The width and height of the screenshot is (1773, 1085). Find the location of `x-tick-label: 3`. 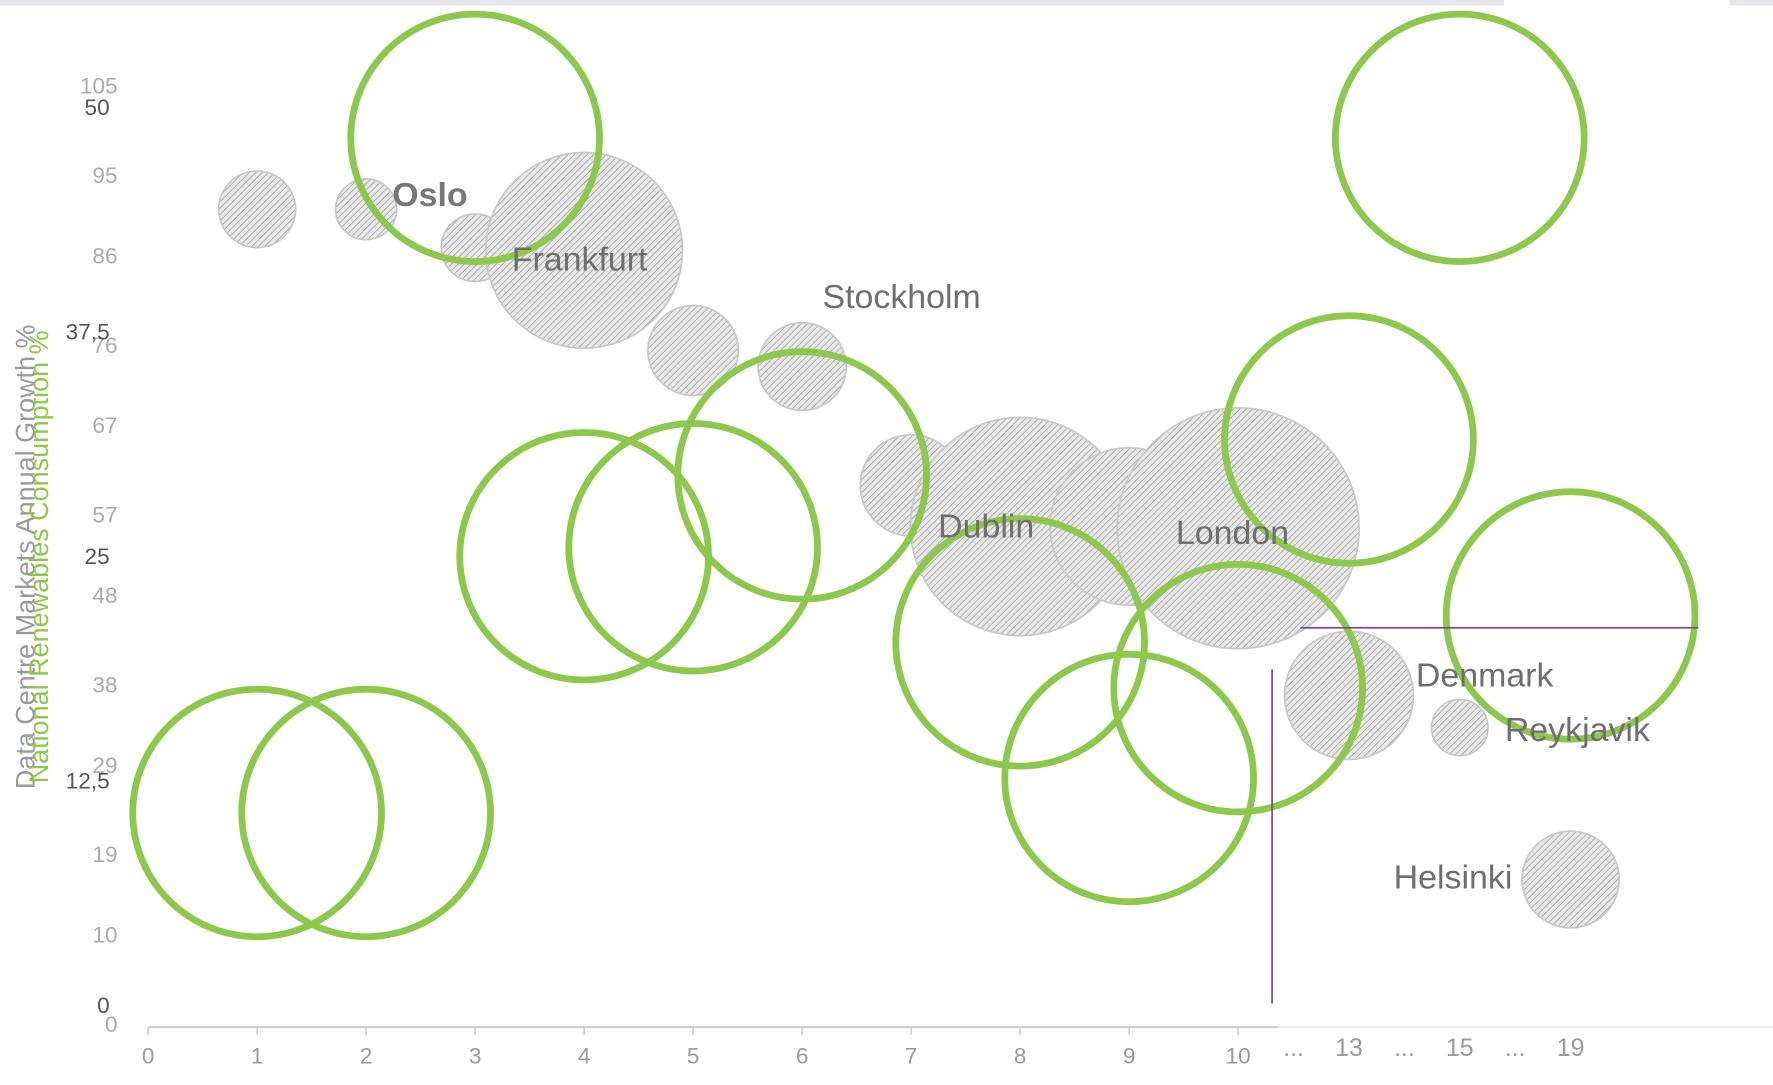

x-tick-label: 3 is located at coordinates (475, 1055).